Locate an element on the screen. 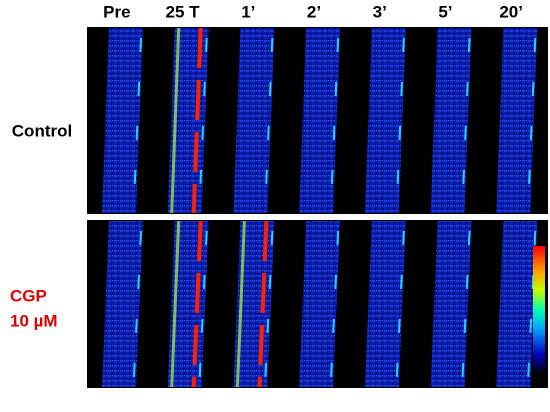  row-label: 10 µM is located at coordinates (34, 320).